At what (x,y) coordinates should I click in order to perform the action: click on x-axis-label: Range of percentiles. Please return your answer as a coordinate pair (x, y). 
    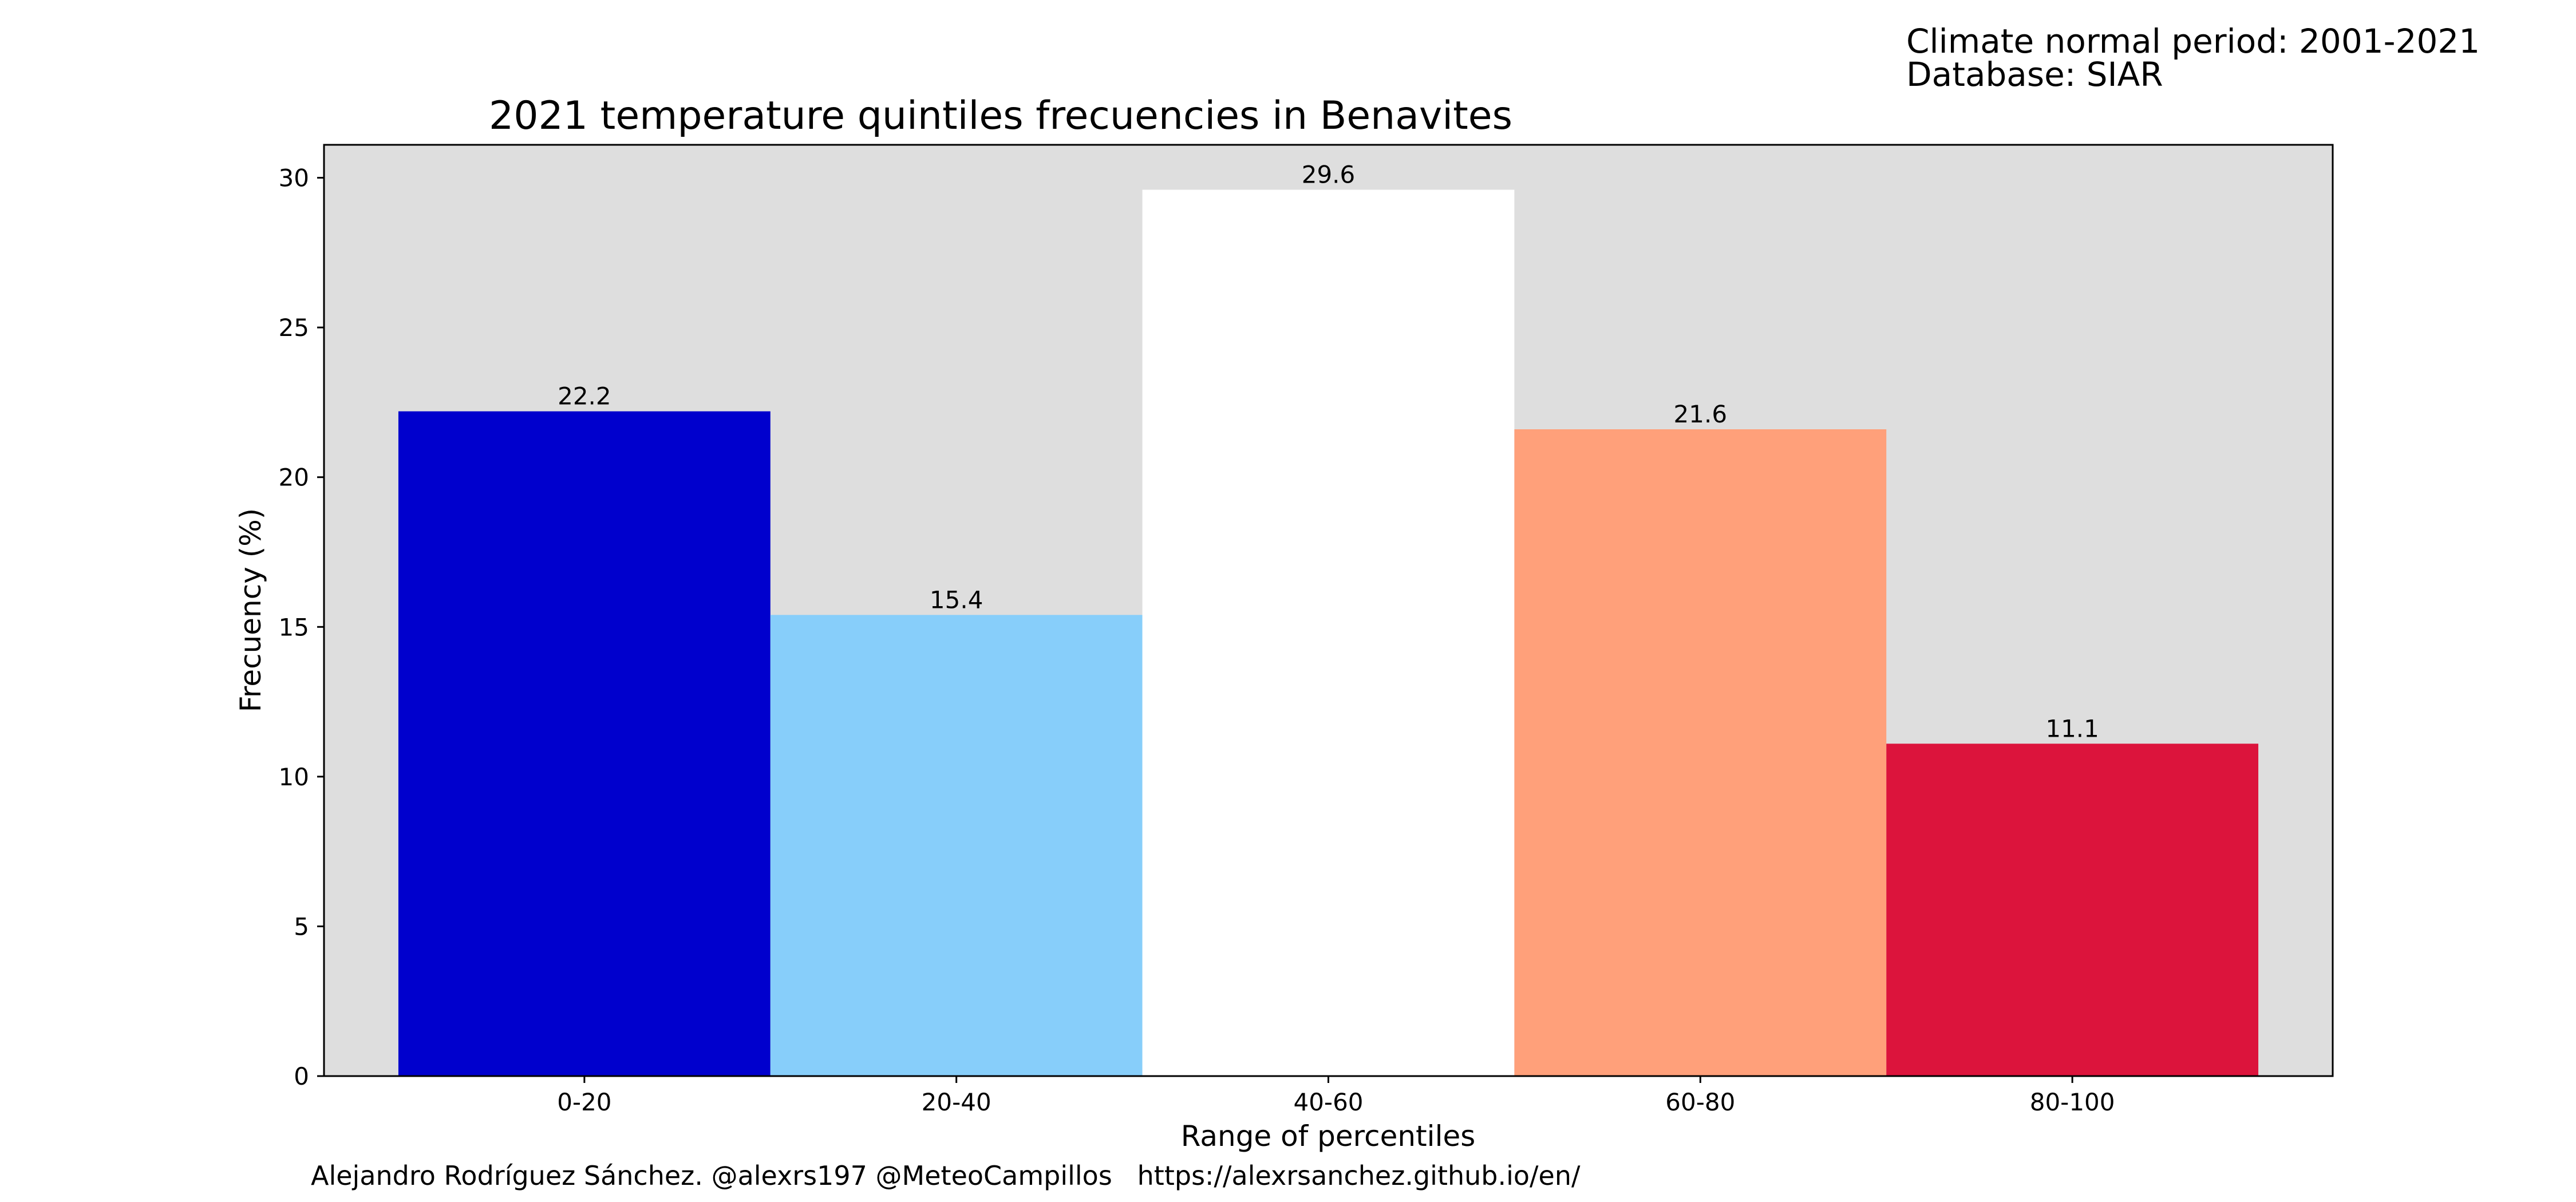
    Looking at the image, I should click on (1328, 1137).